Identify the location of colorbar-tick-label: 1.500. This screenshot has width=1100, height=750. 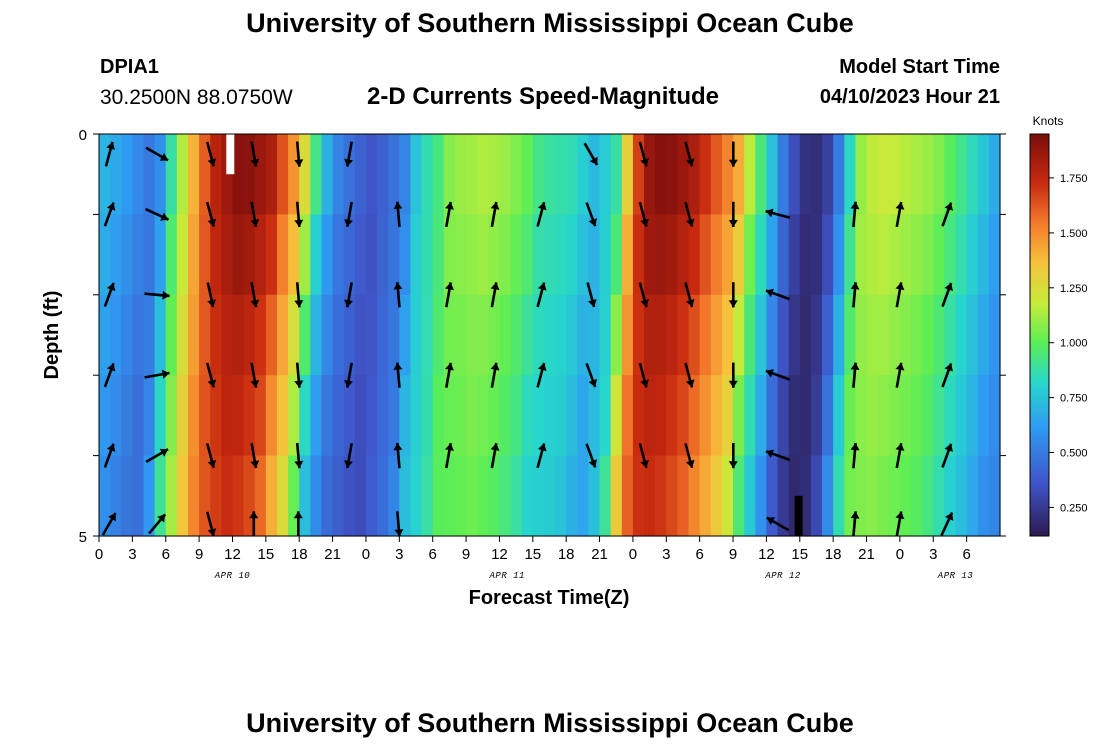
(1074, 234).